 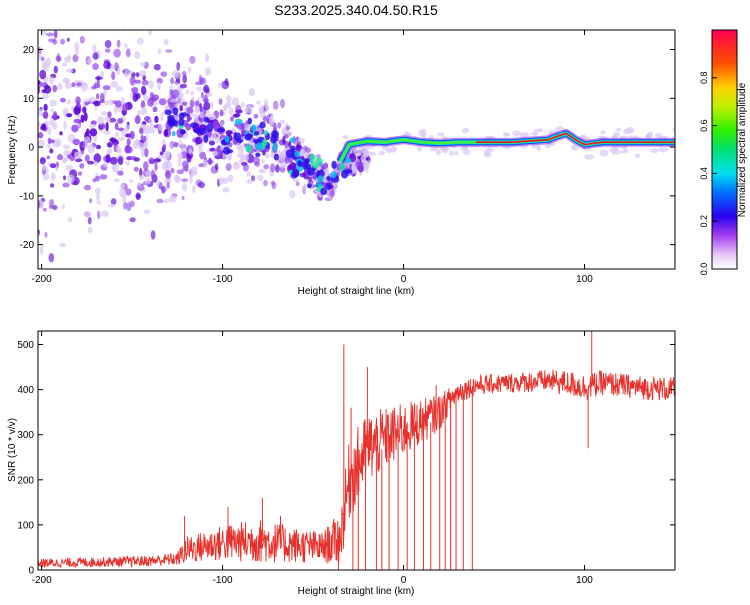 What do you see at coordinates (42, 580) in the screenshot?
I see `snr-x-tick-label: -200` at bounding box center [42, 580].